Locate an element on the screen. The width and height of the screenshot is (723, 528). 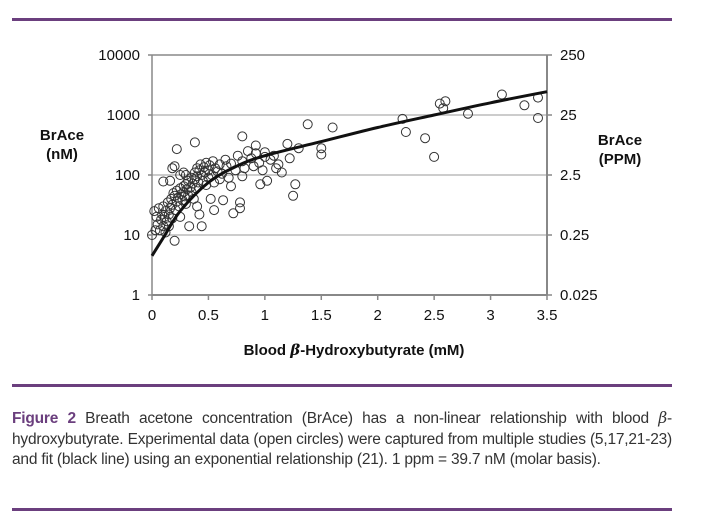
x-label-prefix: Blood is located at coordinates (267, 350).